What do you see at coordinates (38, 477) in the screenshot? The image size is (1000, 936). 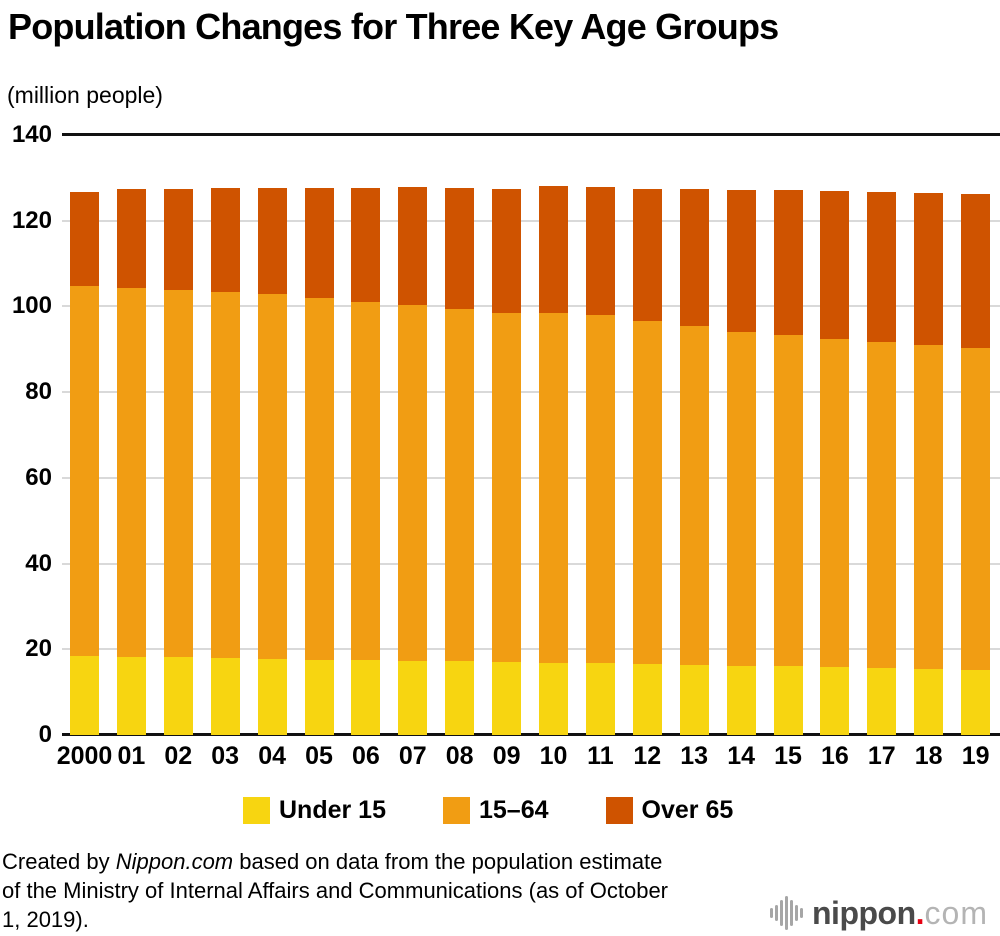 I see `y-axis-tick-label: 60` at bounding box center [38, 477].